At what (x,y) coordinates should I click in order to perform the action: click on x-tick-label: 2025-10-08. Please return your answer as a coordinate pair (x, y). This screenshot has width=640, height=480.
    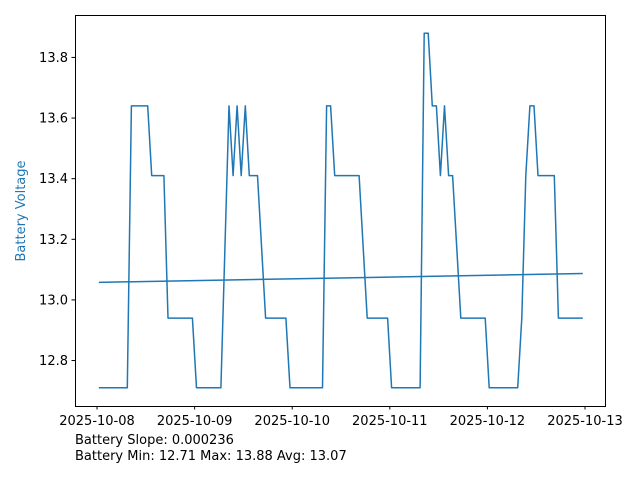
    Looking at the image, I should click on (97, 421).